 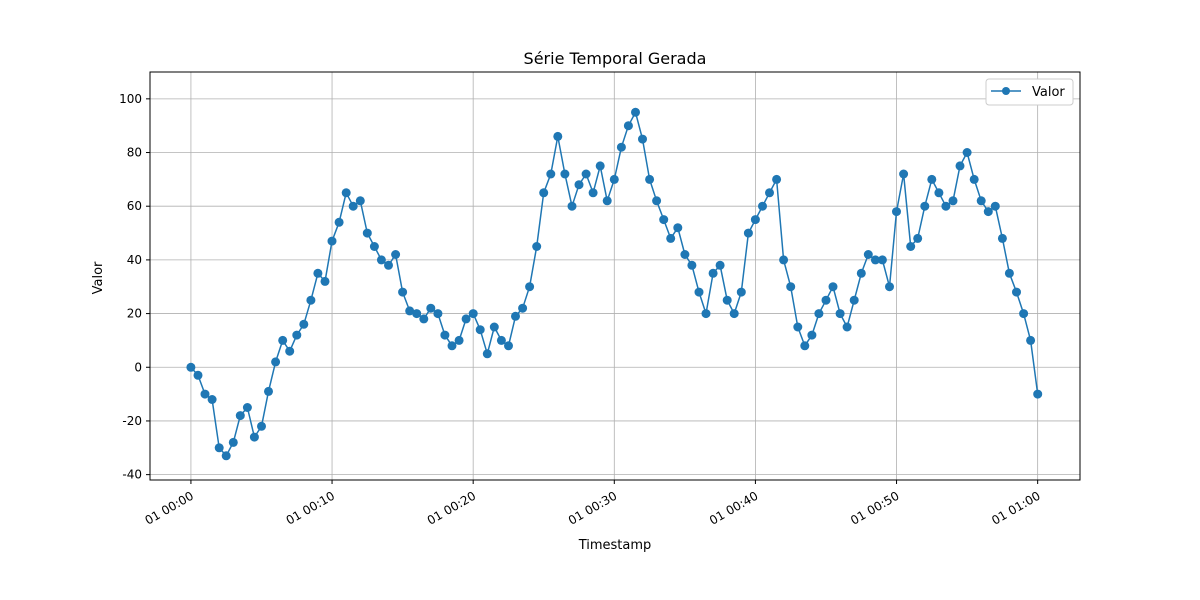 What do you see at coordinates (1029, 92) in the screenshot?
I see `legend-box` at bounding box center [1029, 92].